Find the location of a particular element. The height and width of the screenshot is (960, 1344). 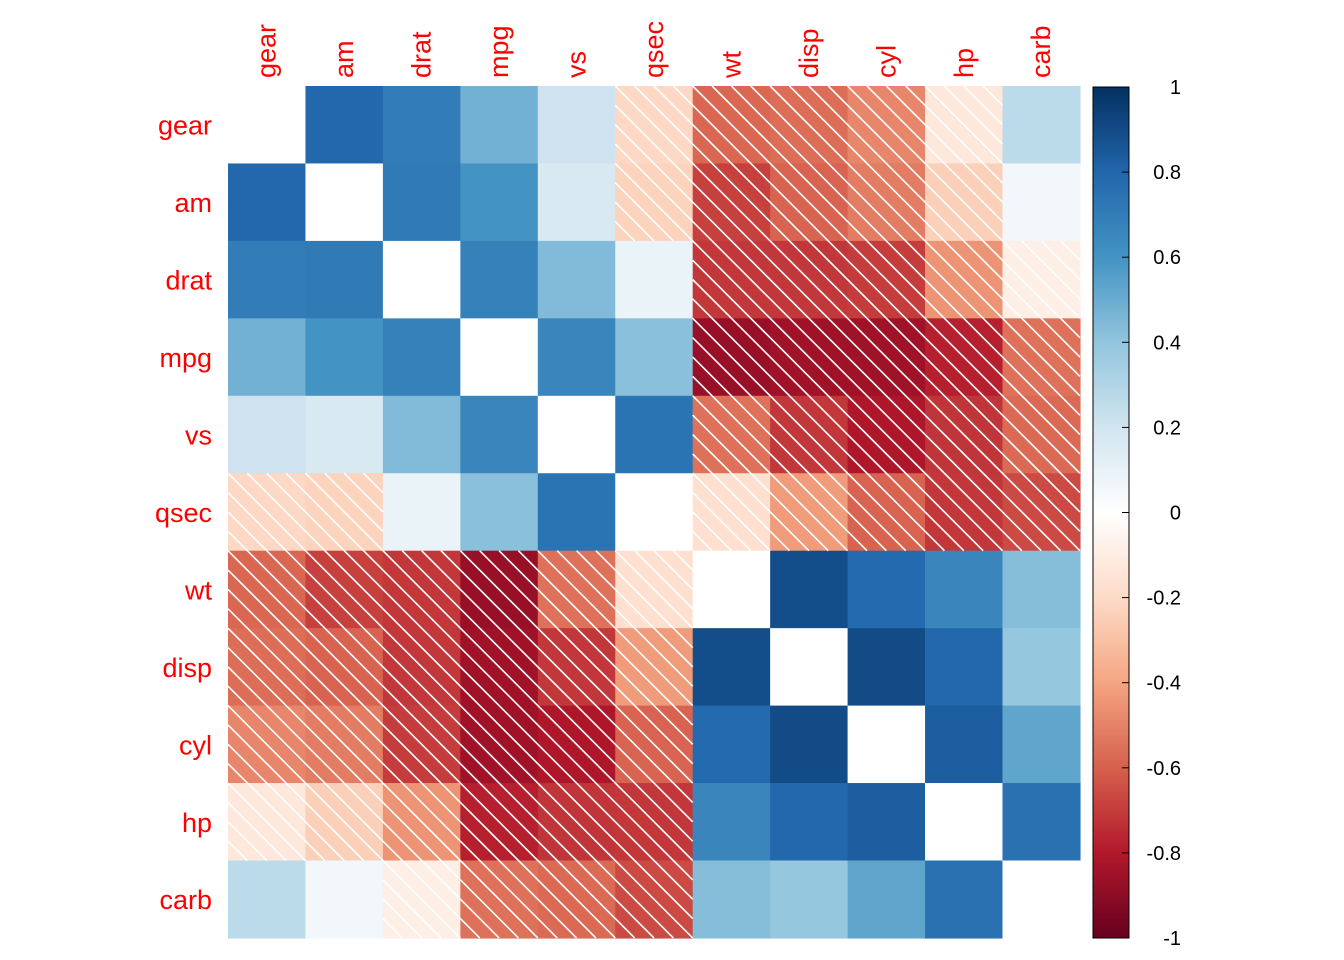

cell-carb-cyl is located at coordinates (886, 899).